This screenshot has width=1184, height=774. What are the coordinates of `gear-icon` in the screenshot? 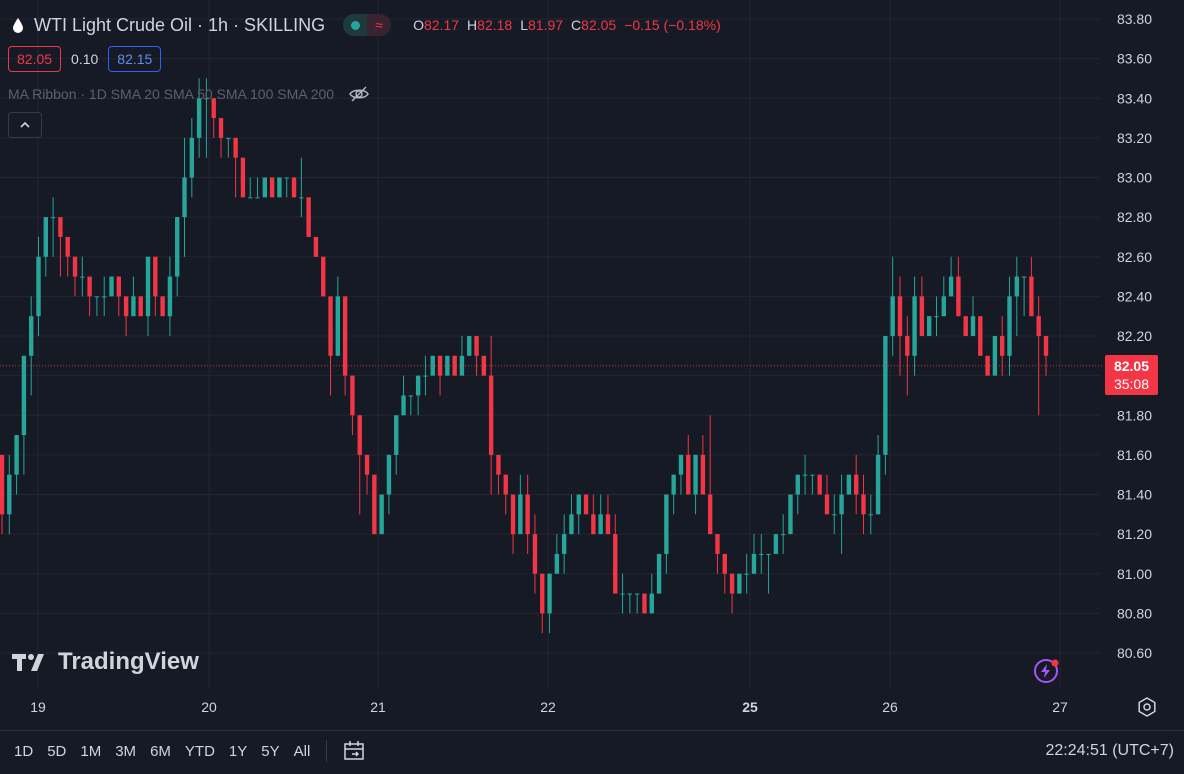 It's located at (1147, 707).